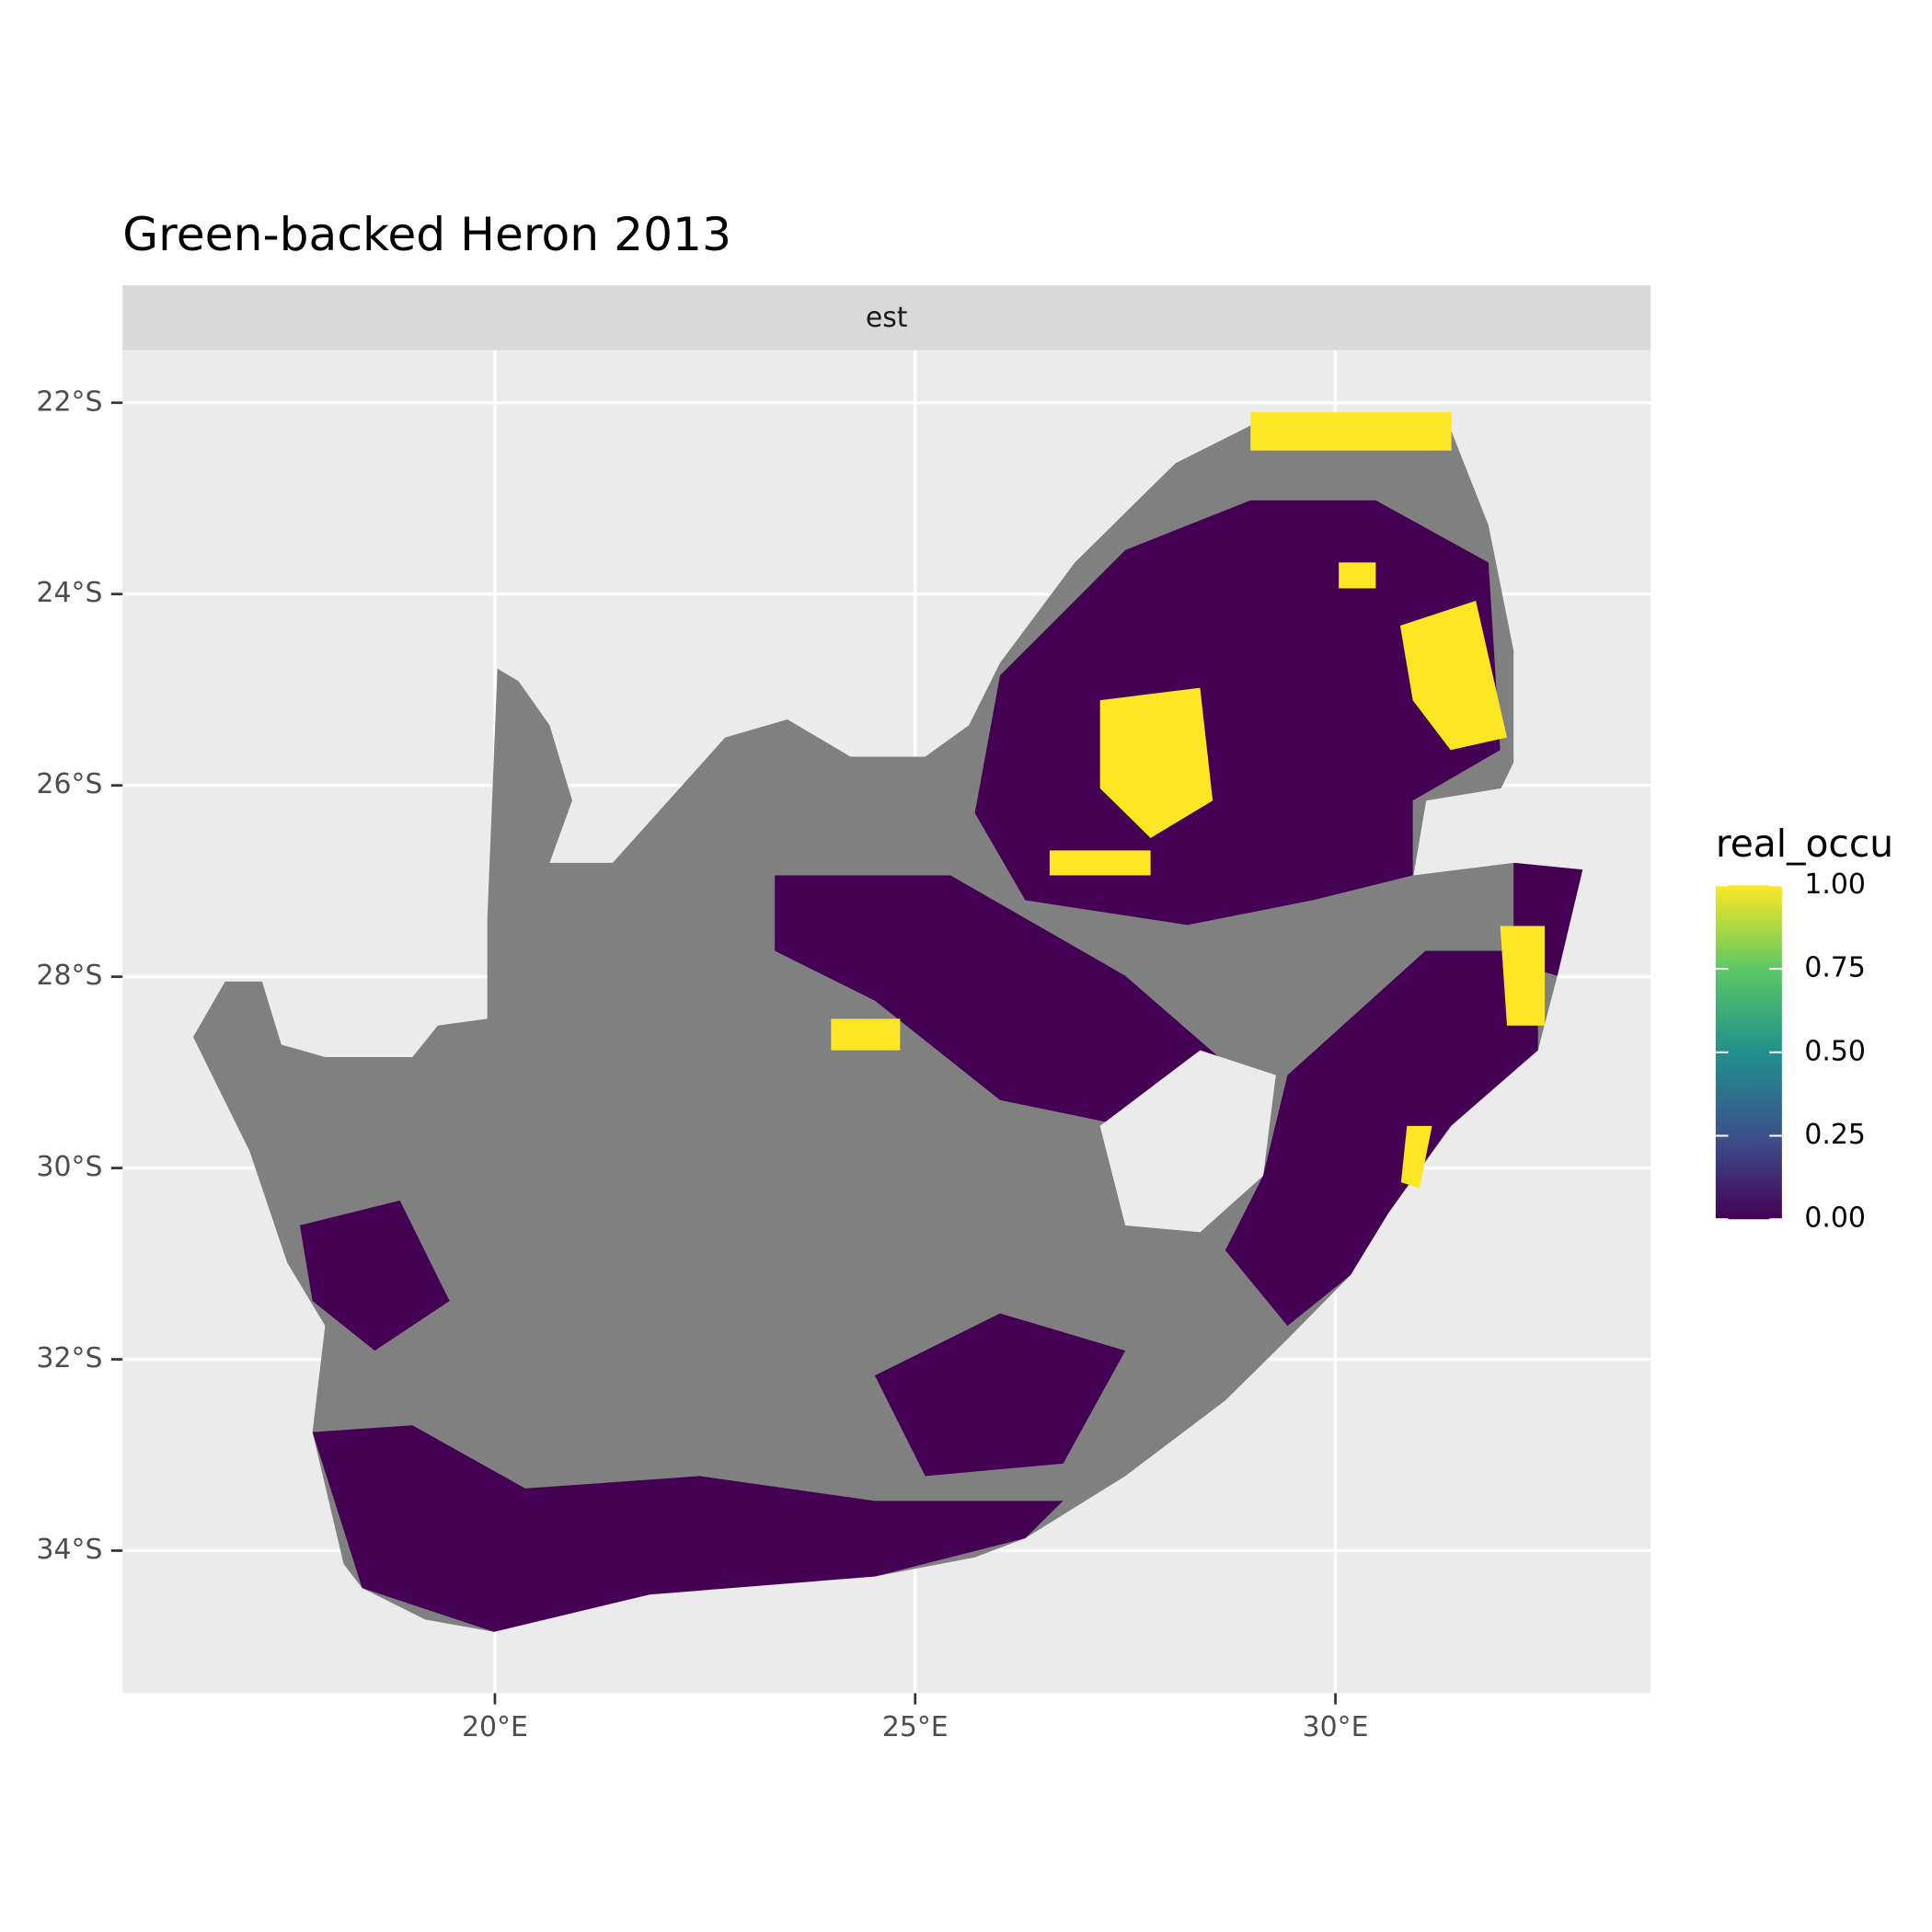  Describe the element at coordinates (69, 401) in the screenshot. I see `y-tick-label: 22°S` at that location.